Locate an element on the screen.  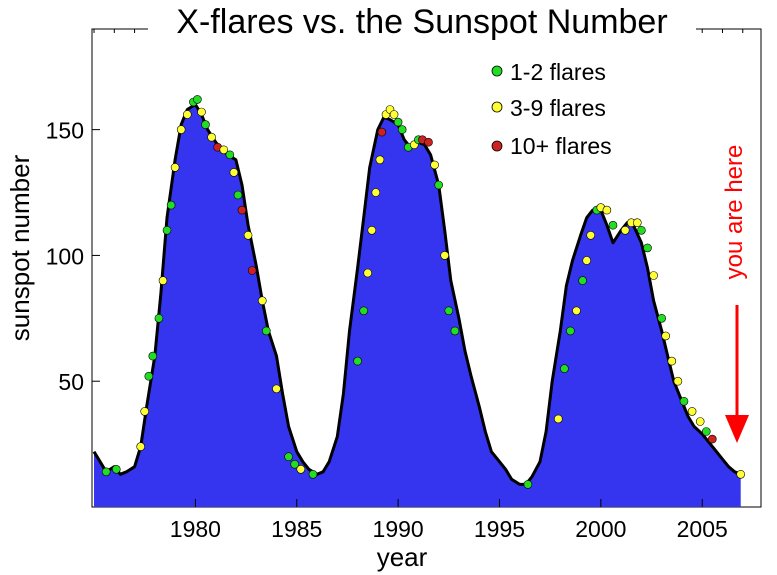
legend: 1-2 flares 3-9 flares 10+ flares is located at coordinates (551, 109).